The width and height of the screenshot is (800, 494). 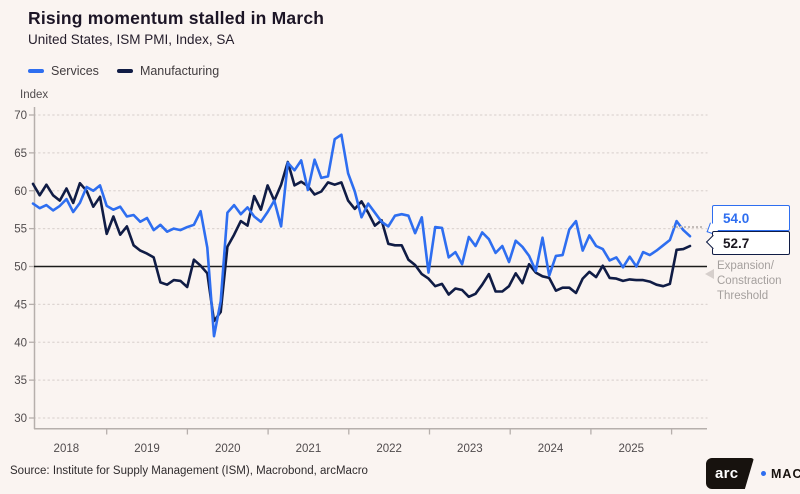 What do you see at coordinates (309, 449) in the screenshot?
I see `x-tick-label: 2021` at bounding box center [309, 449].